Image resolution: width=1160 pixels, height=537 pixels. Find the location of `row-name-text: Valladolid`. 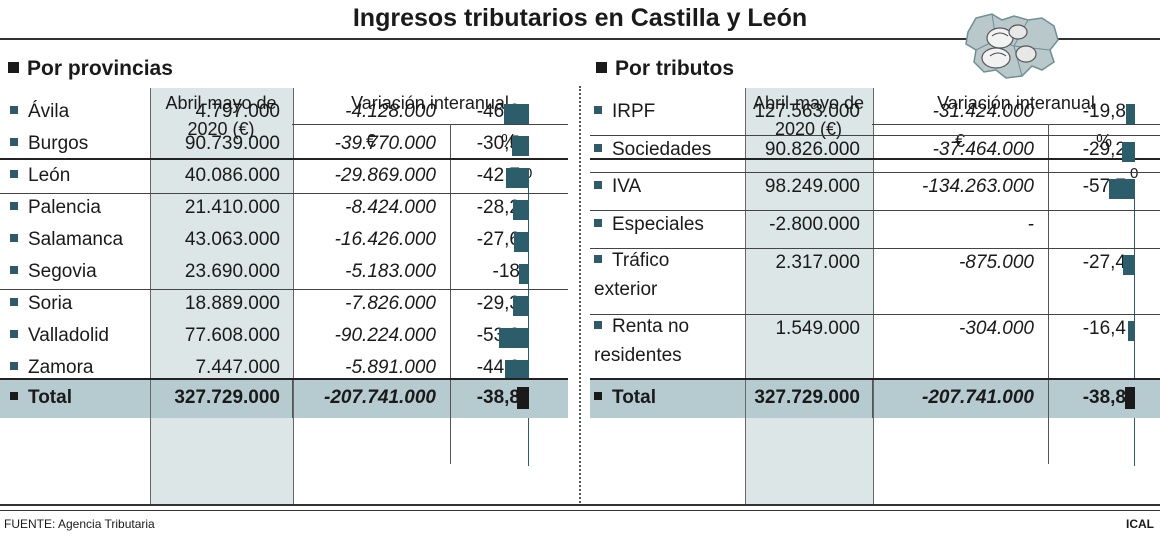

row-name-text: Valladolid is located at coordinates (68, 335).